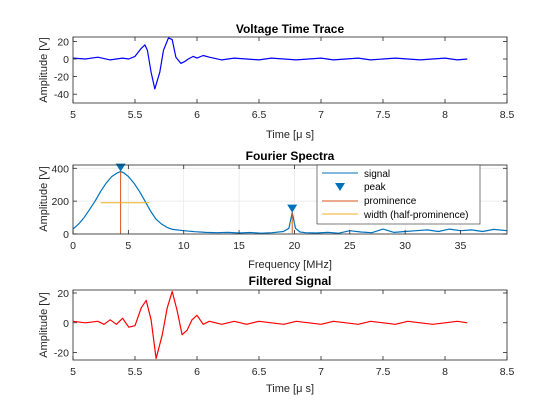  What do you see at coordinates (60, 202) in the screenshot?
I see `y-tick-label: 200` at bounding box center [60, 202].